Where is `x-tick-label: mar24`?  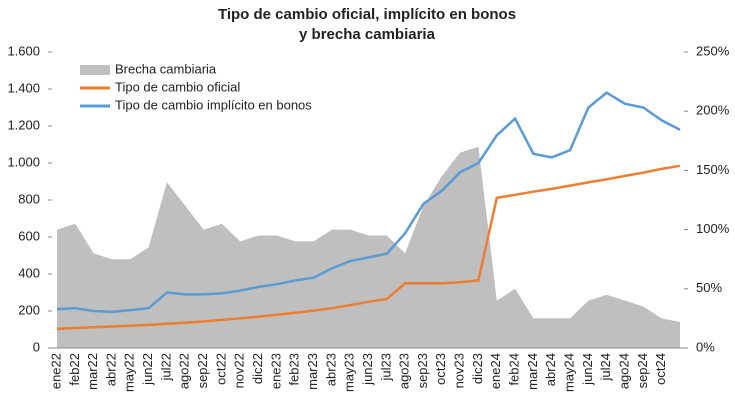 x-tick-label: mar24 is located at coordinates (532, 371).